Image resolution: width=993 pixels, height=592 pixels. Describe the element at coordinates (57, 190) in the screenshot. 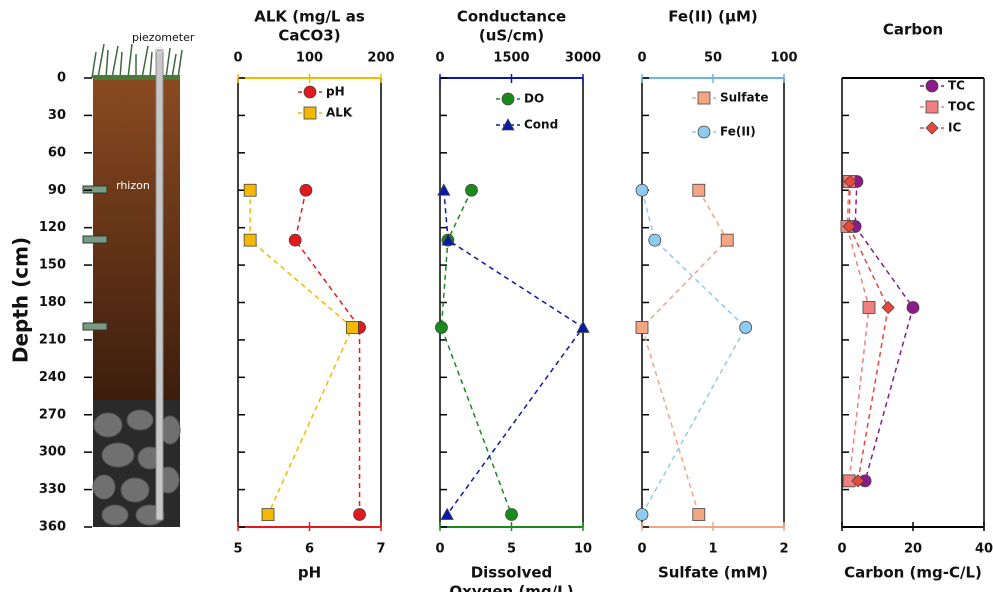

I see `y-tick-label: 90` at that location.